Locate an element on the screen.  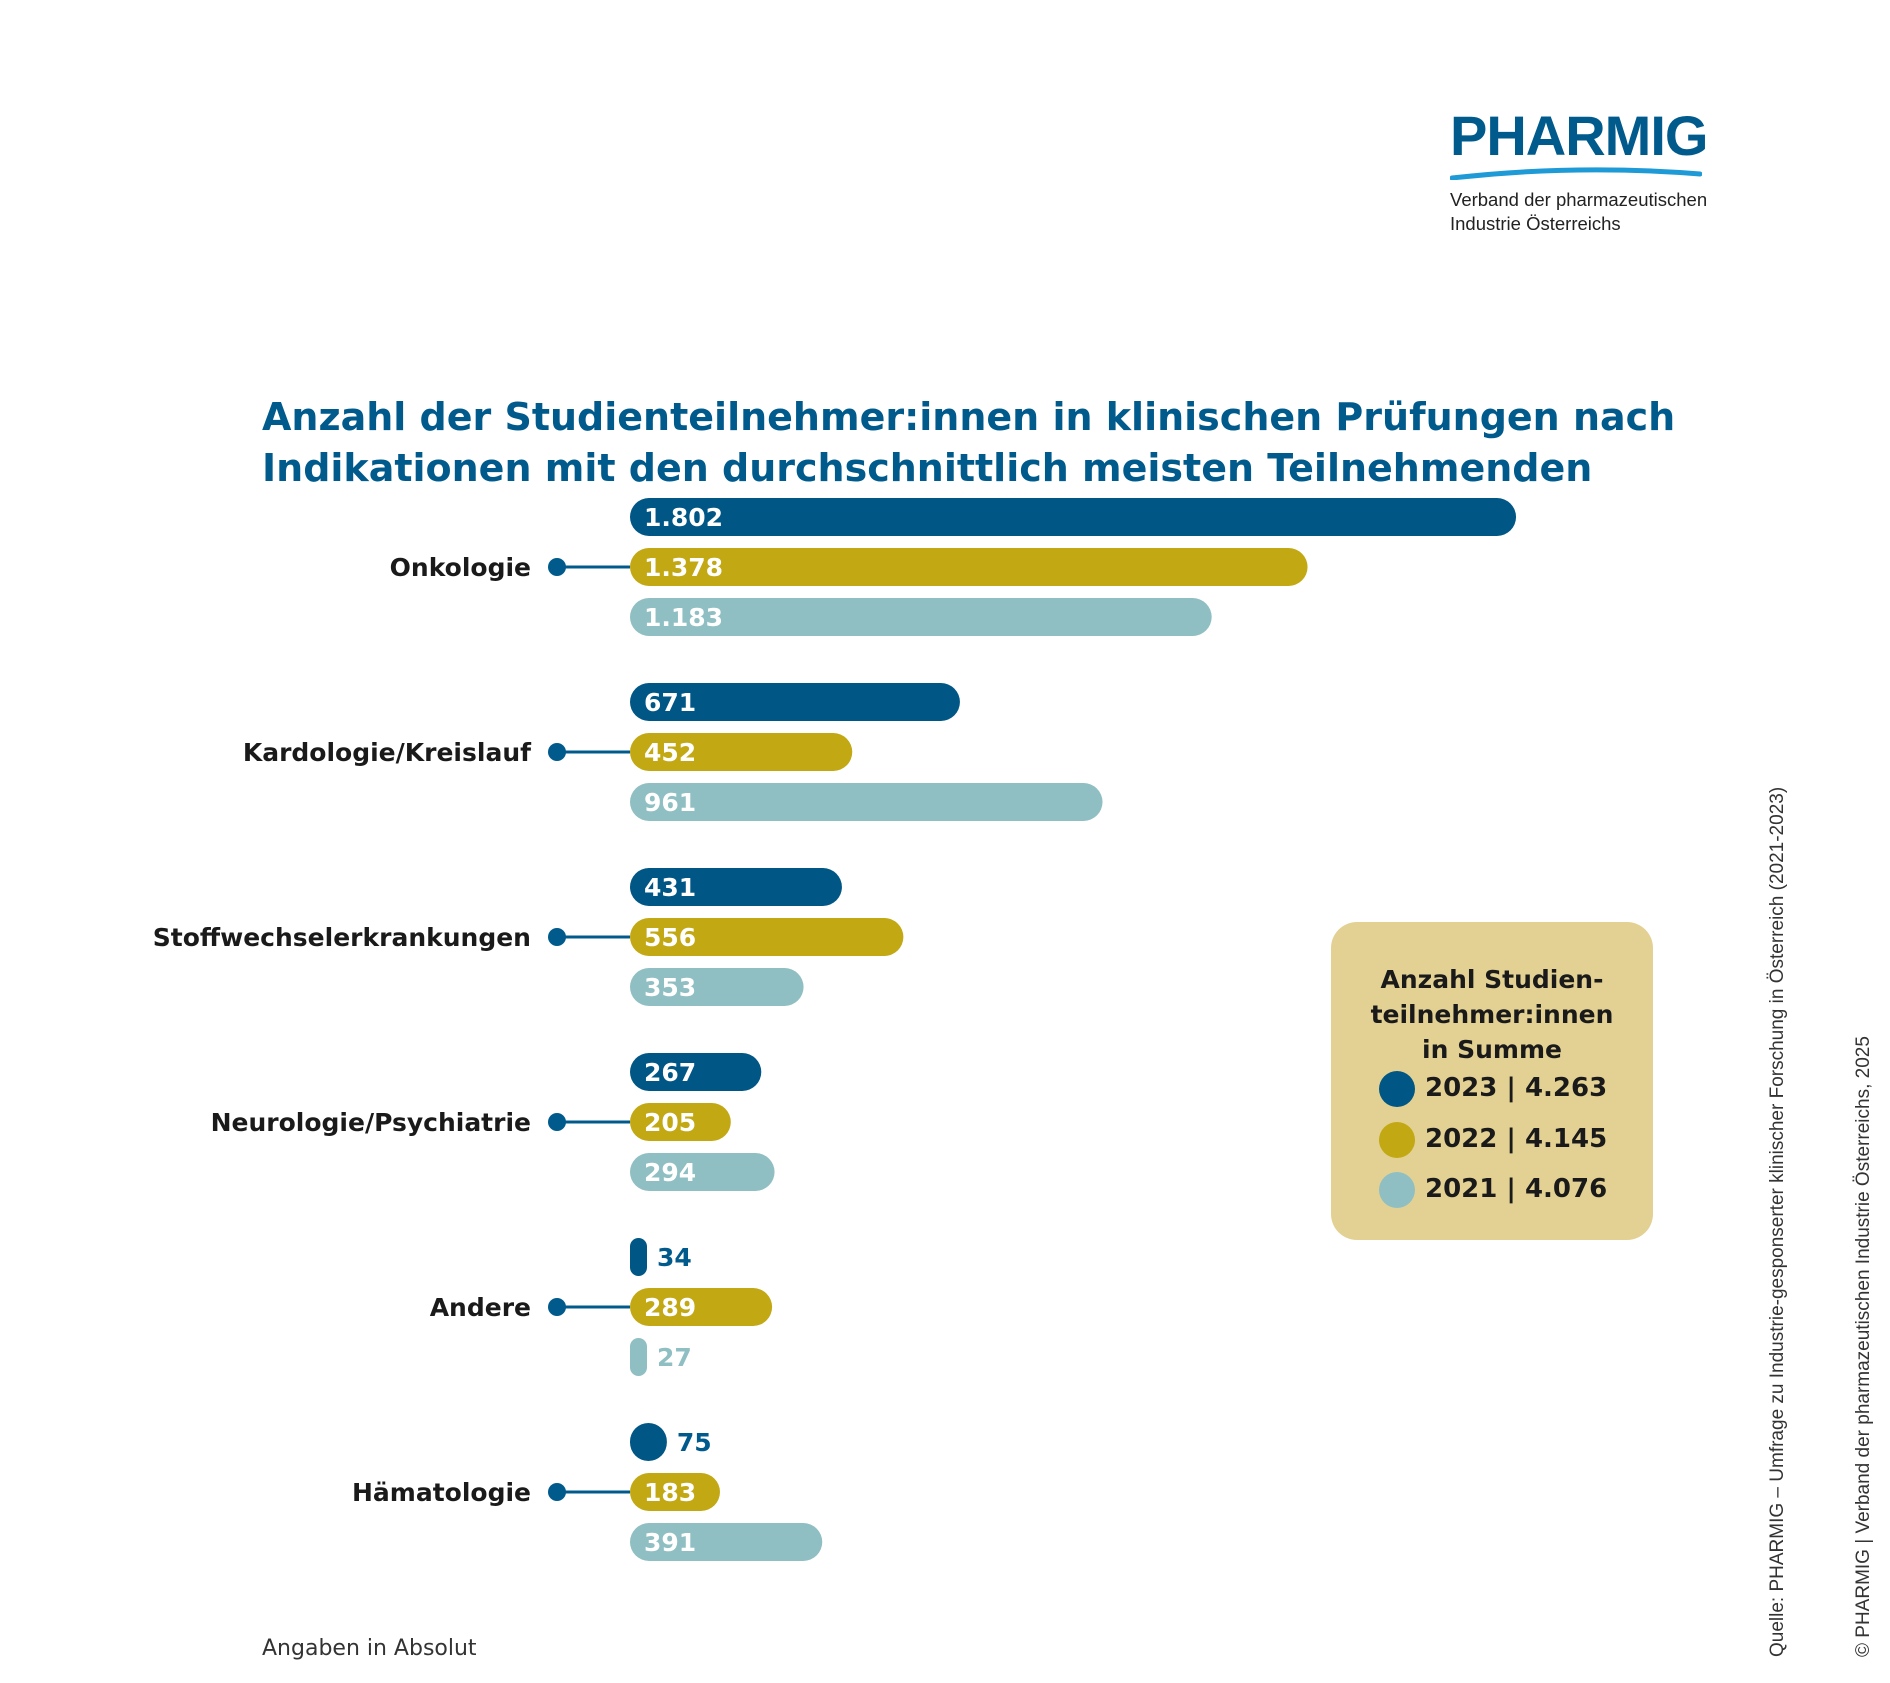
logo-subtitle-line1: Verband der pharmazeutischen is located at coordinates (1579, 199).